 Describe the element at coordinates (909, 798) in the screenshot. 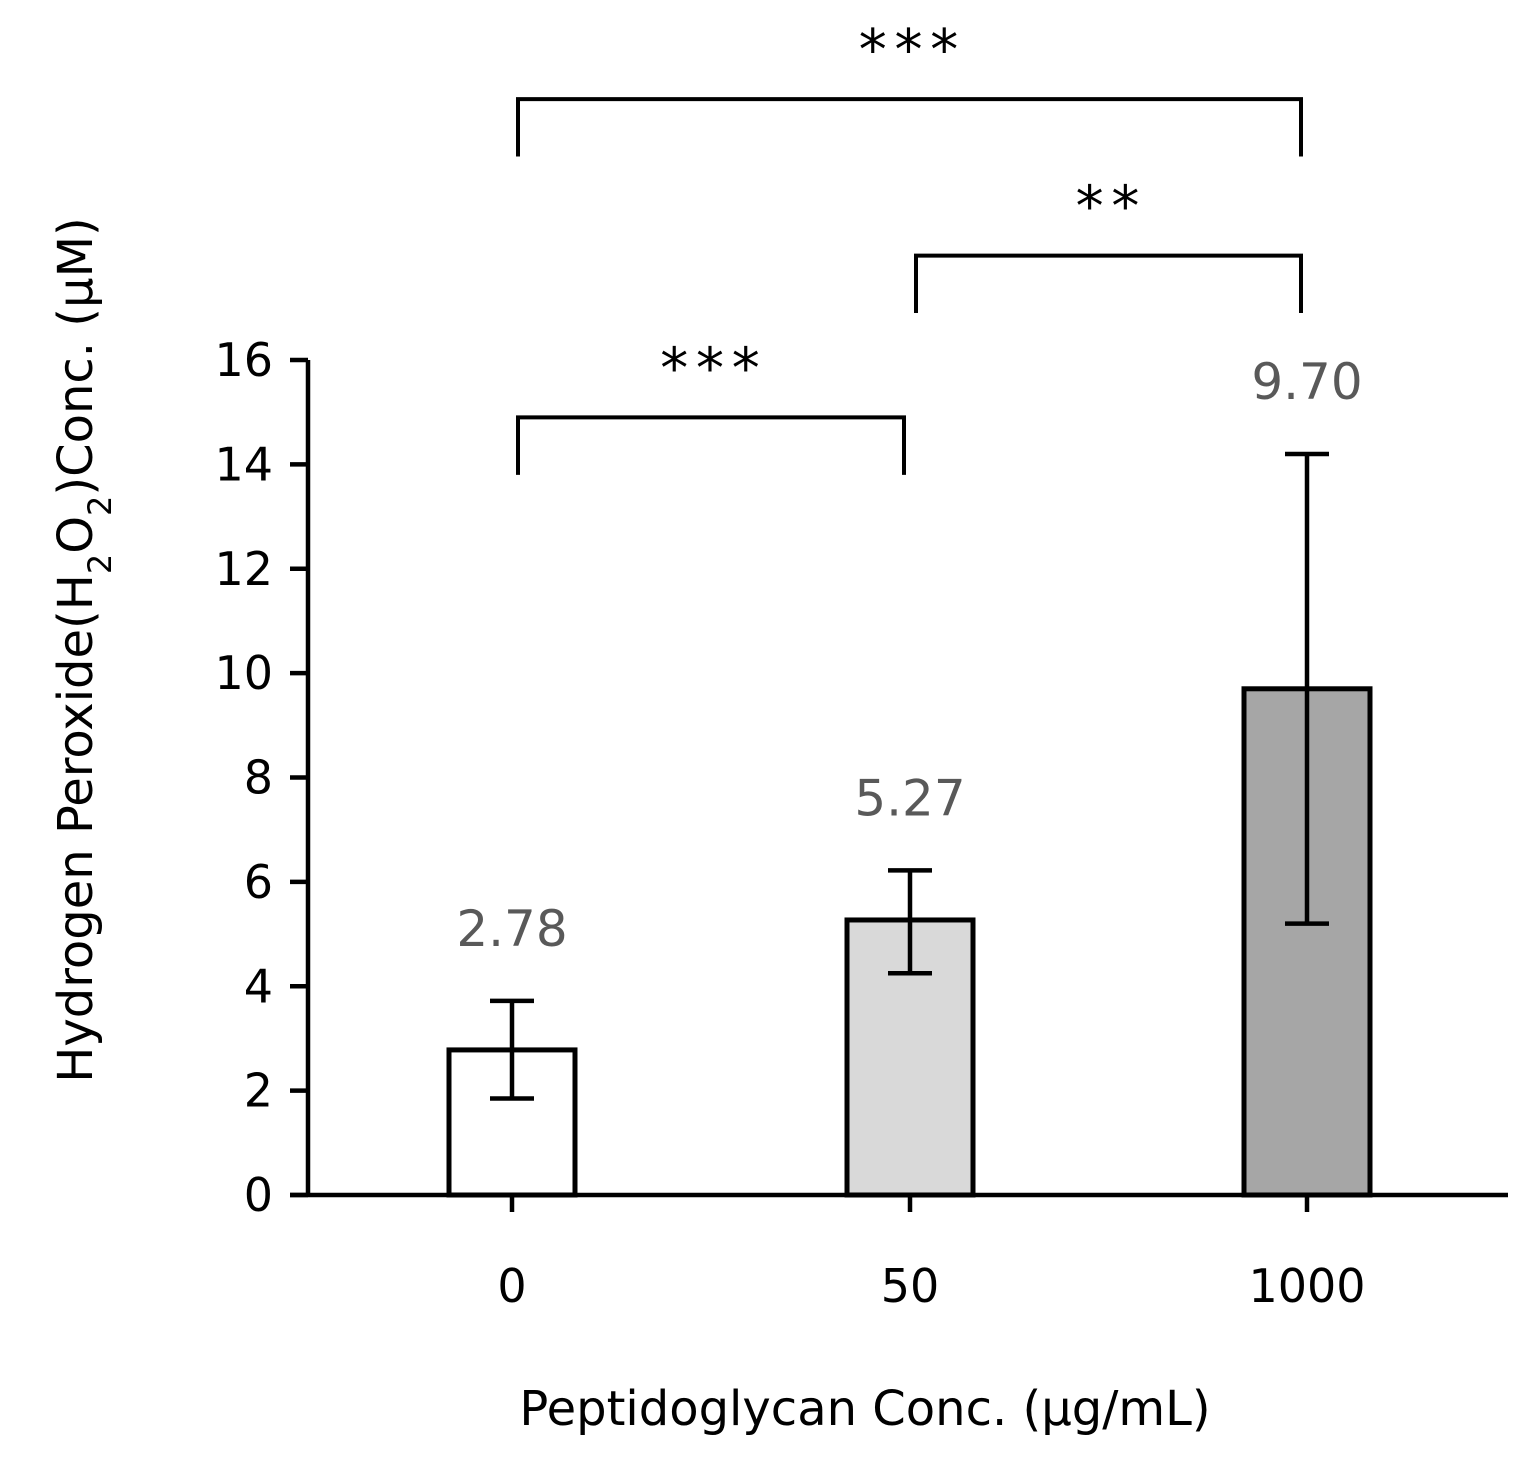

I see `value-label-1: 5.27` at that location.